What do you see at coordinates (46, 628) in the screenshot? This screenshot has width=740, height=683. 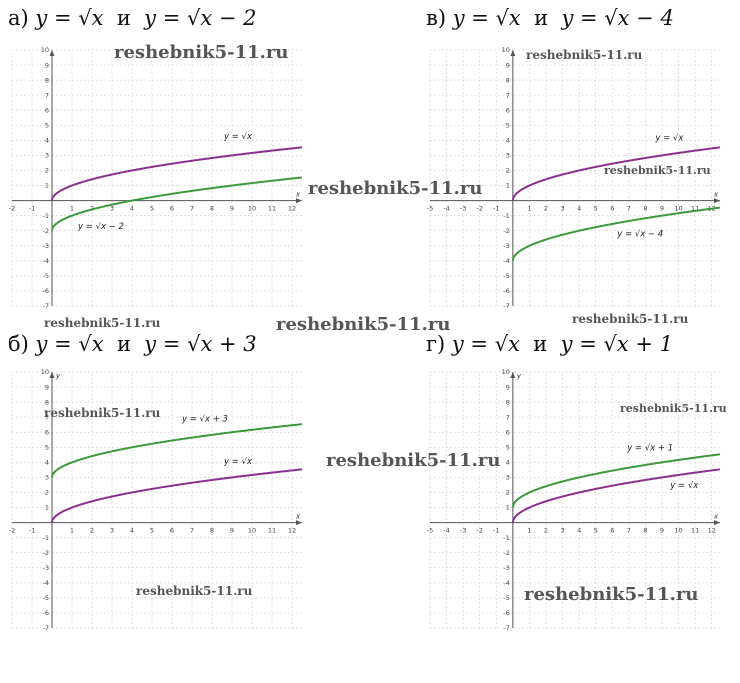 I see `y-tick-label: -7` at bounding box center [46, 628].